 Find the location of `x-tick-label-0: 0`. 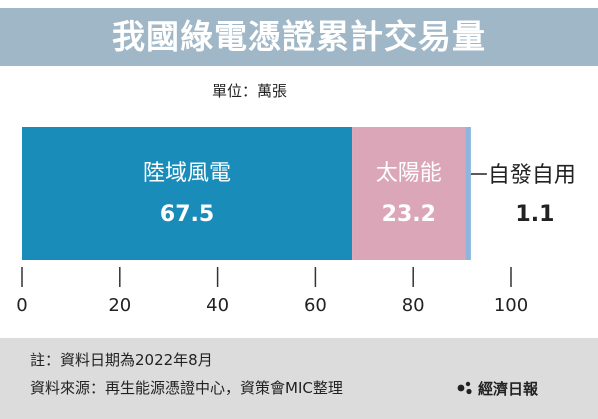

x-tick-label-0: 0 is located at coordinates (21, 305).